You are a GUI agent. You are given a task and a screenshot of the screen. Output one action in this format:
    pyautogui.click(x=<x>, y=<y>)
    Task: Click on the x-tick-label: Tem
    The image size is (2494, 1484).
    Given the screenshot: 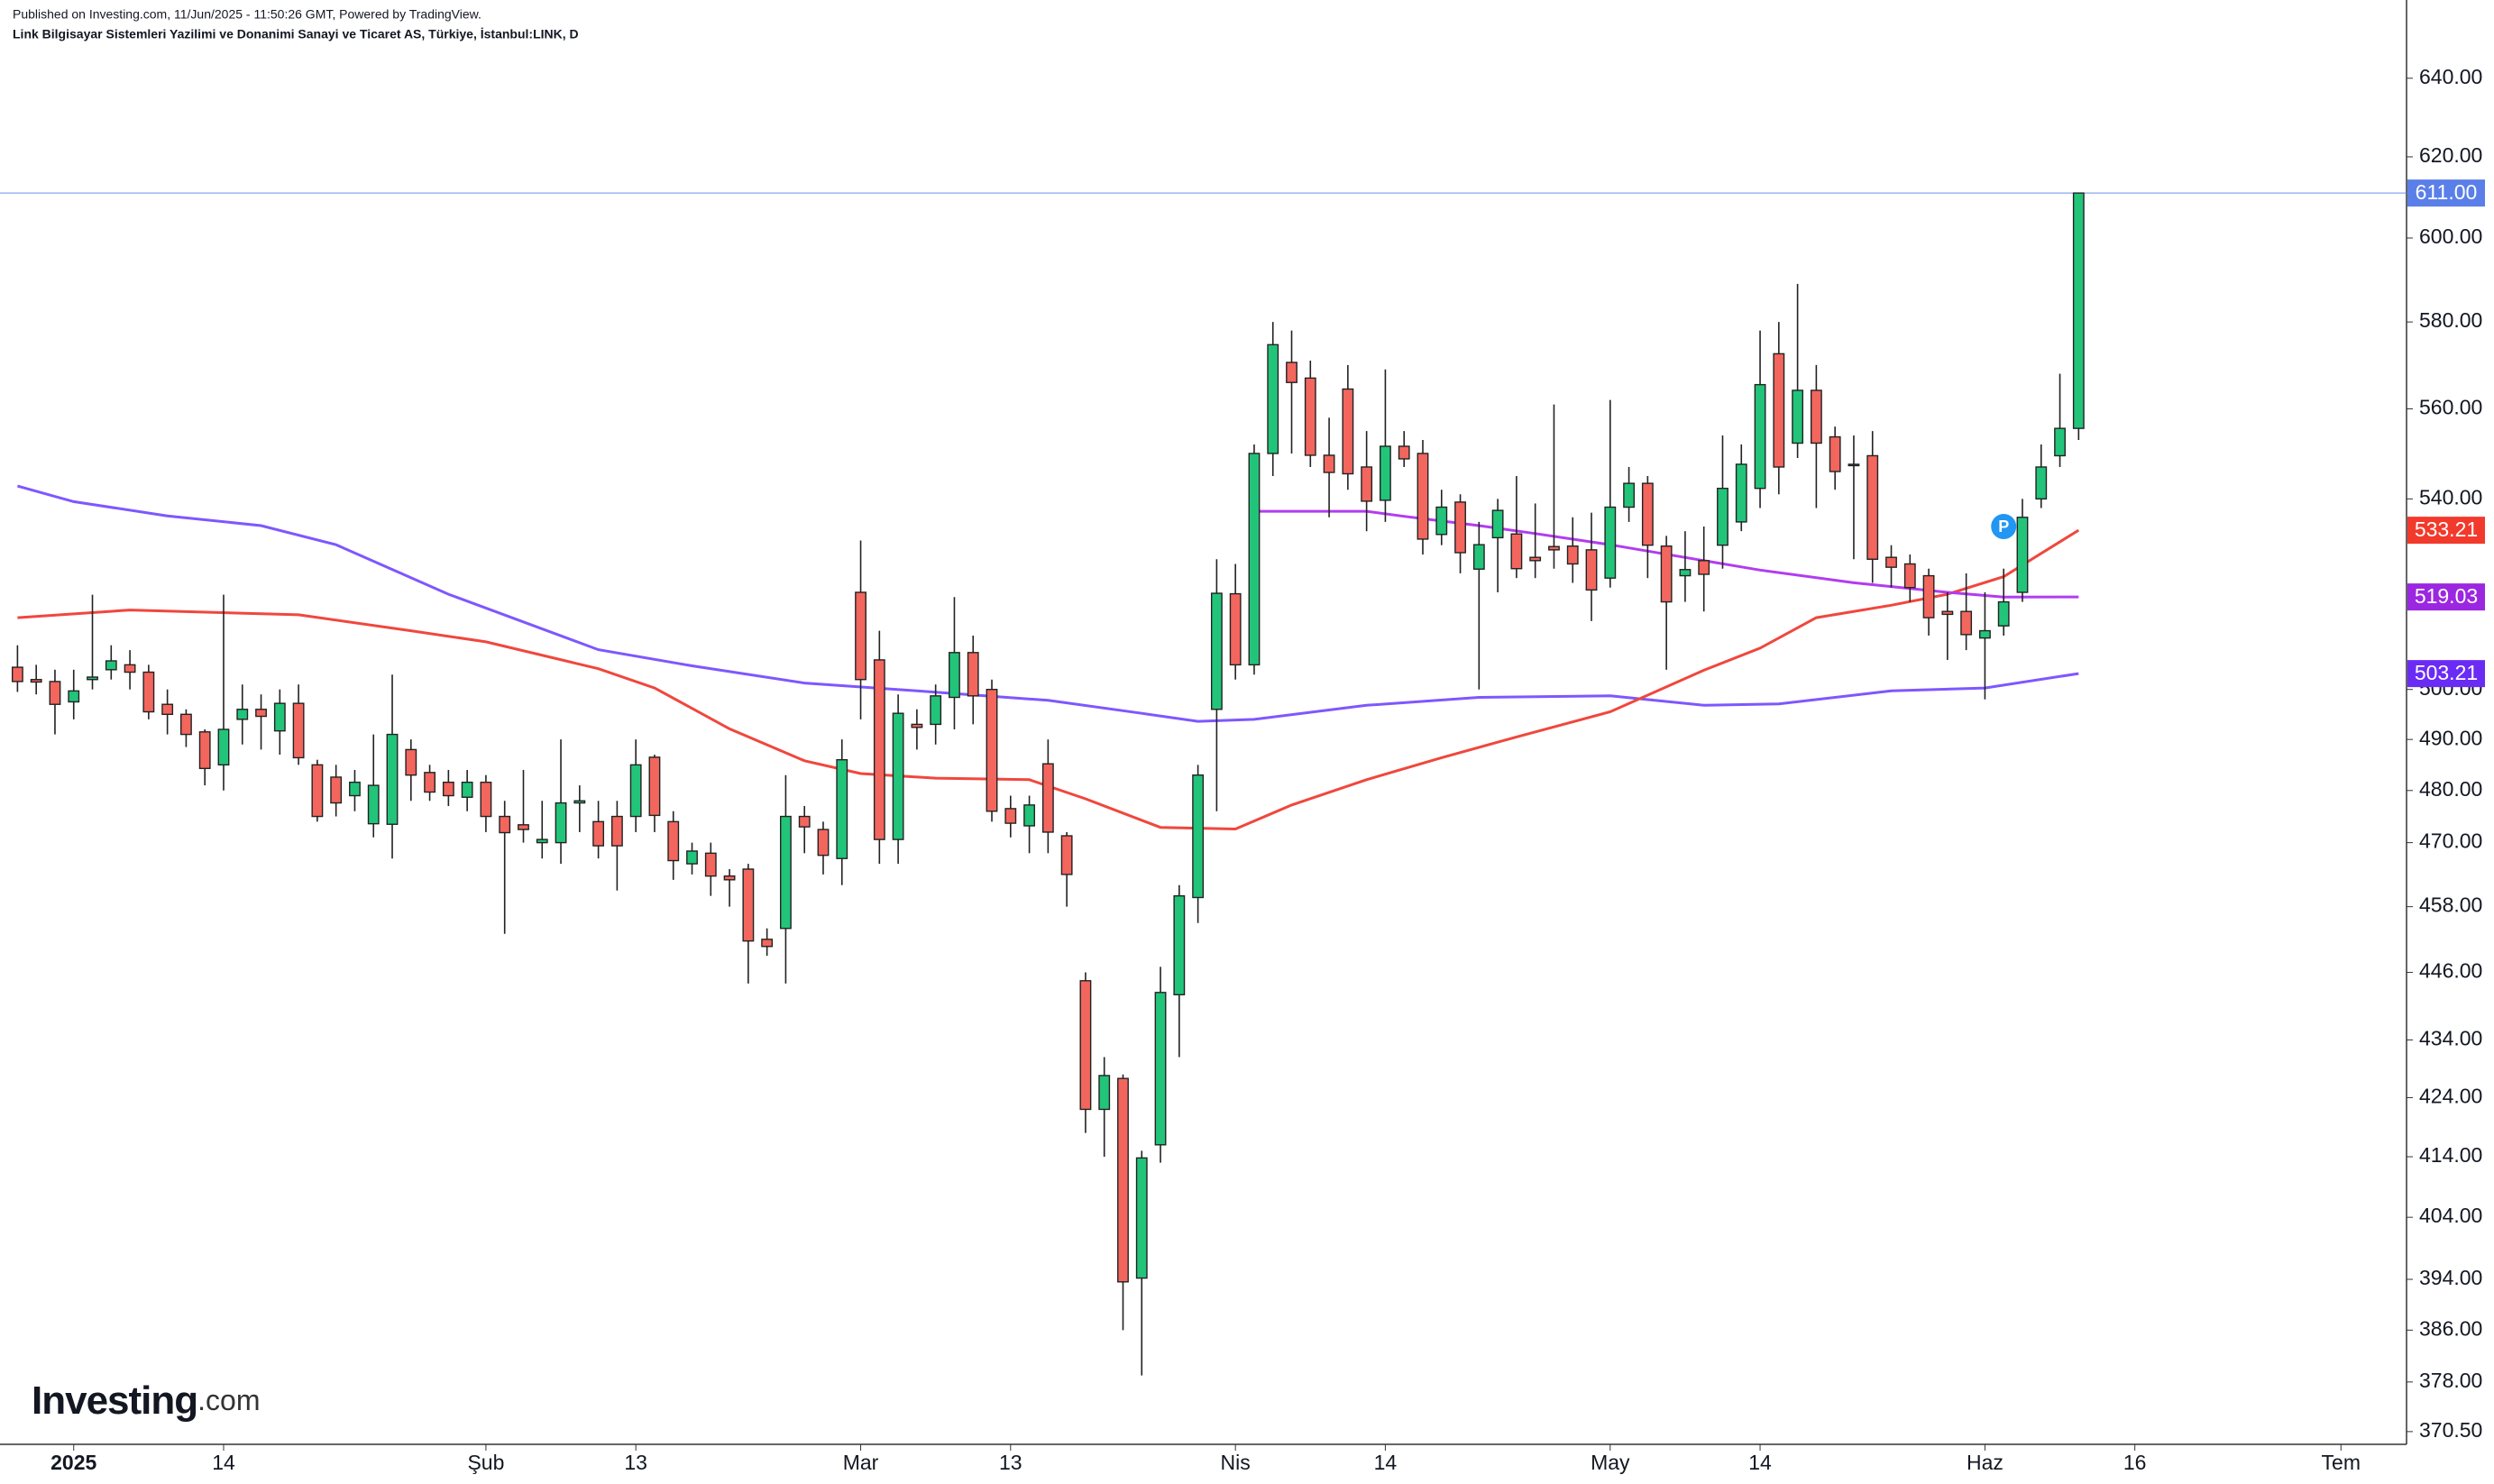 What is the action you would take?
    pyautogui.click(x=2342, y=1462)
    